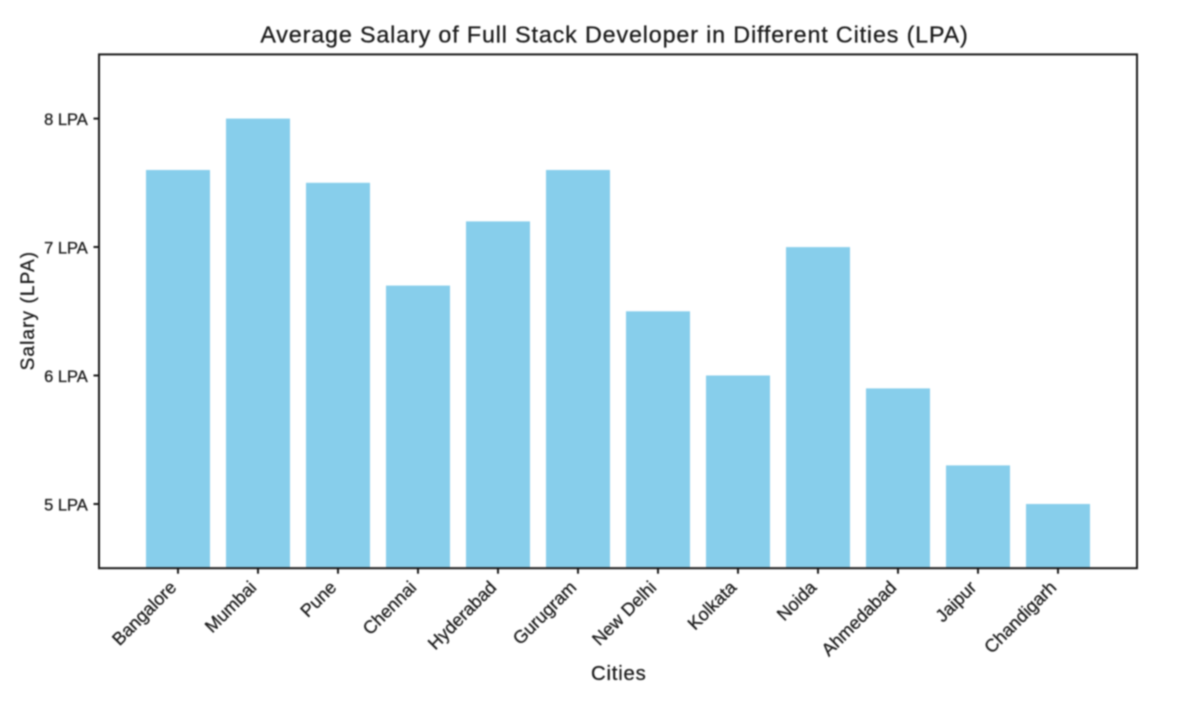 The image size is (1183, 701). Describe the element at coordinates (66, 505) in the screenshot. I see `svg-text: 5 LPA` at that location.